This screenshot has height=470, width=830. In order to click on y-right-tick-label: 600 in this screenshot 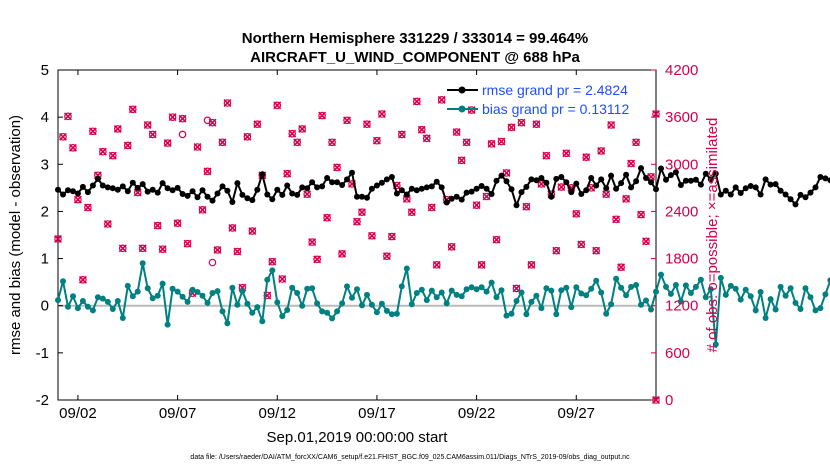, I will do `click(677, 353)`.